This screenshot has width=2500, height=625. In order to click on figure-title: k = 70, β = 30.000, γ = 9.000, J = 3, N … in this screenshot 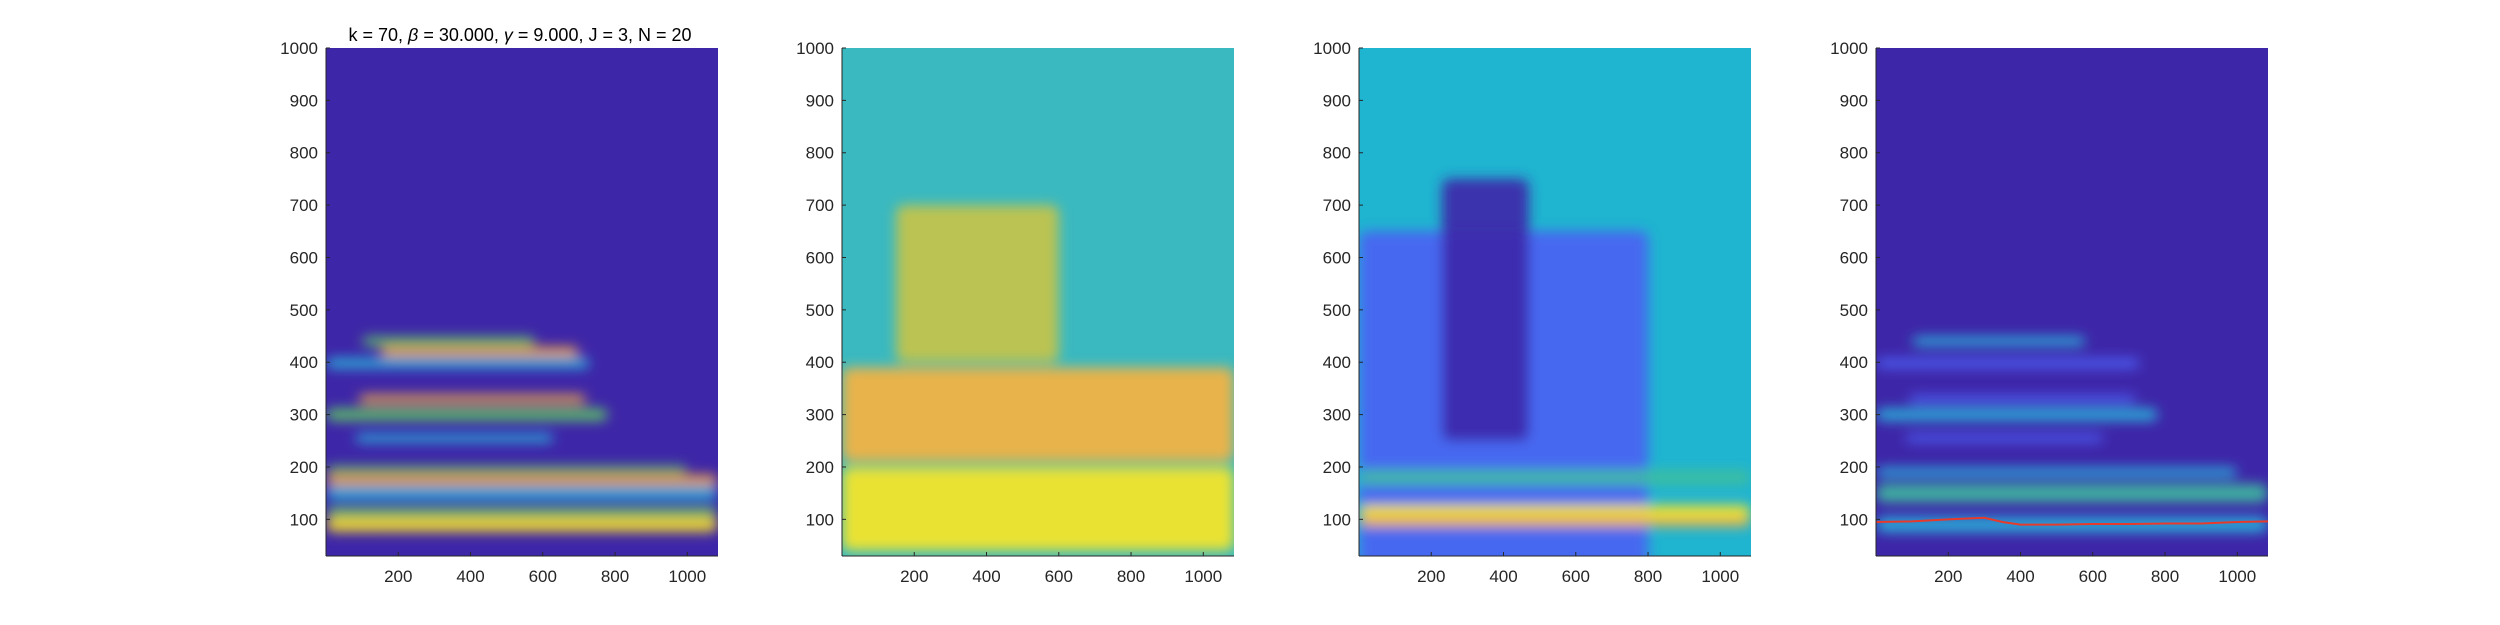, I will do `click(519, 35)`.